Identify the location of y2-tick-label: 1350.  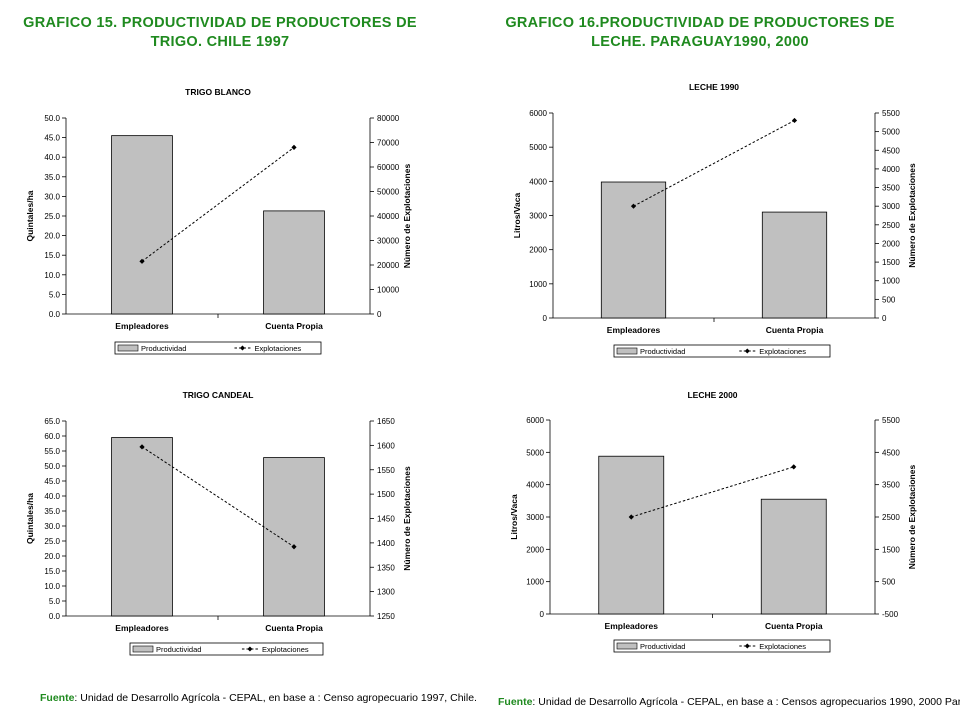
(386, 567).